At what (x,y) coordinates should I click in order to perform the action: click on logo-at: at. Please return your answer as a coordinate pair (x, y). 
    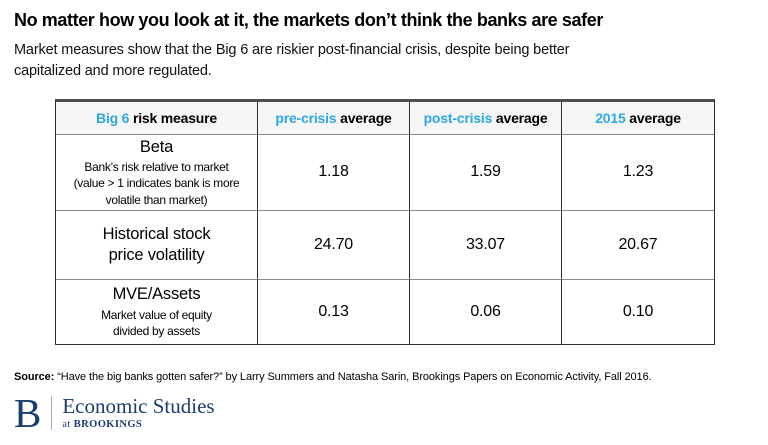
    Looking at the image, I should click on (66, 424).